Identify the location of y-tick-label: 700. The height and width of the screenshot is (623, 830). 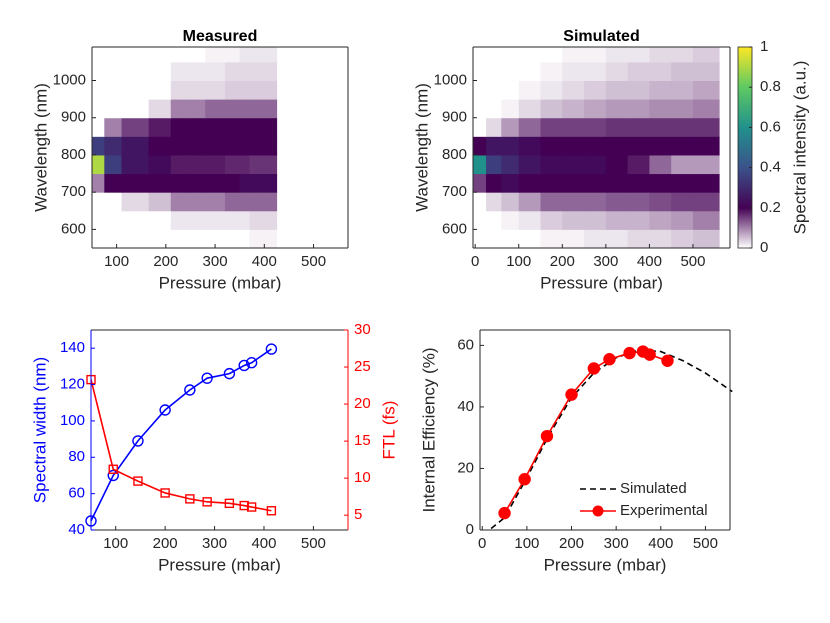
(73, 191).